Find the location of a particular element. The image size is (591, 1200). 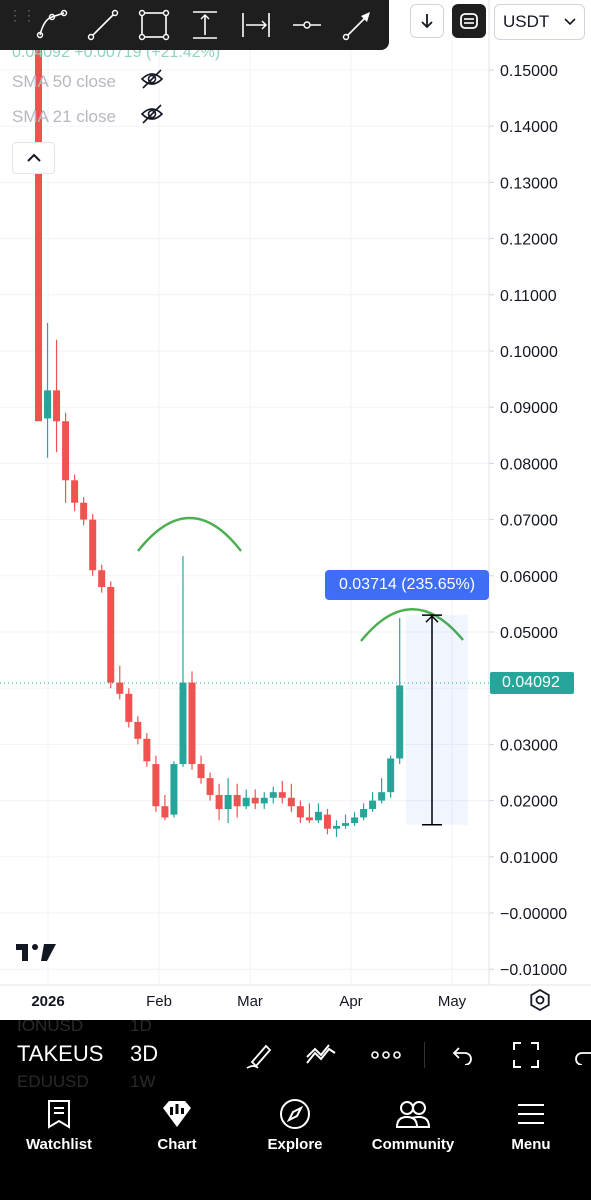

indicators-icon is located at coordinates (321, 1055).